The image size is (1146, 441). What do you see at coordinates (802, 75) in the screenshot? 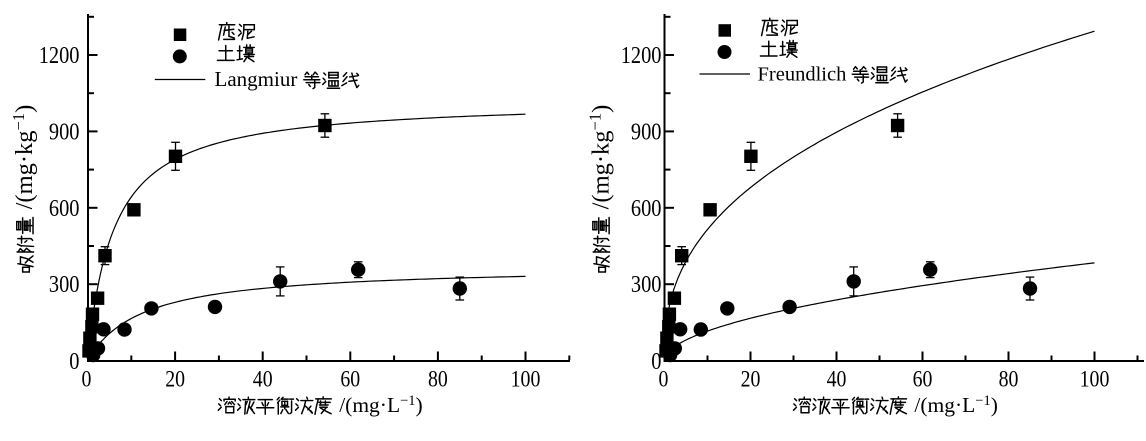
I see `svg-text: Freundlich` at bounding box center [802, 75].